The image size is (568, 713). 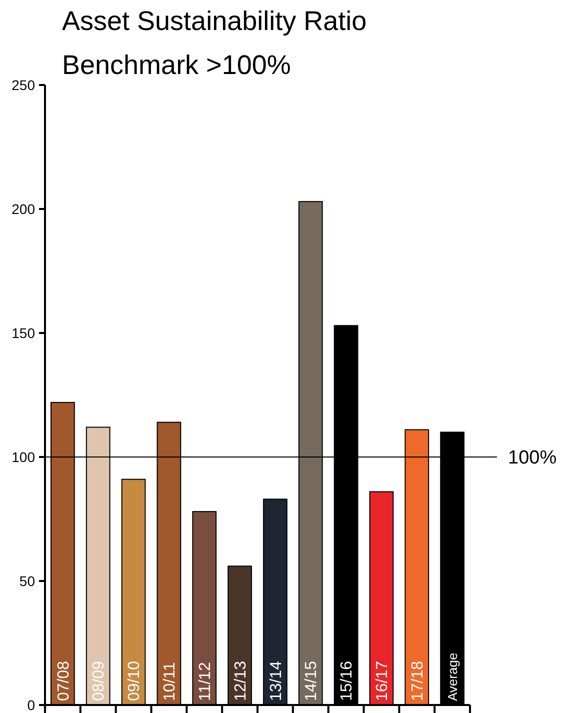 What do you see at coordinates (311, 680) in the screenshot?
I see `x-tick-label: 14/15` at bounding box center [311, 680].